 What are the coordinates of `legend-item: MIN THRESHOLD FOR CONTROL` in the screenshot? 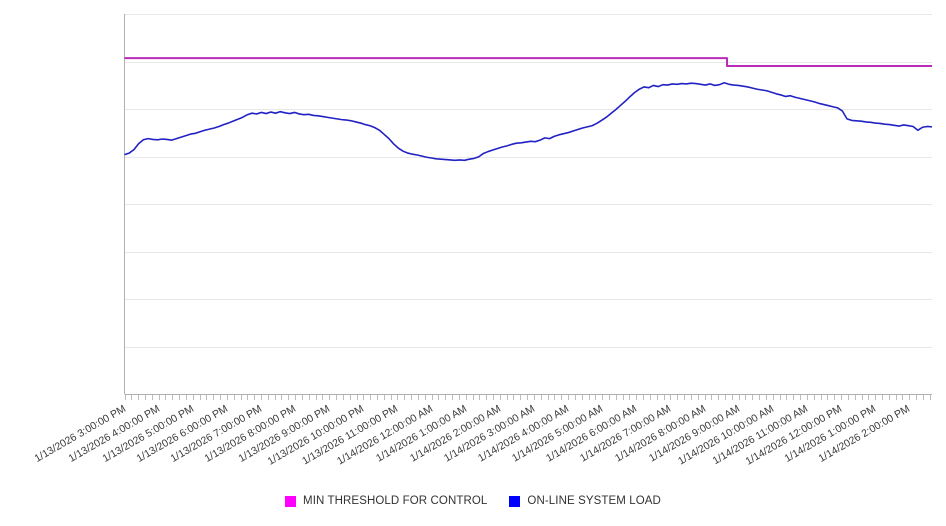 It's located at (386, 501).